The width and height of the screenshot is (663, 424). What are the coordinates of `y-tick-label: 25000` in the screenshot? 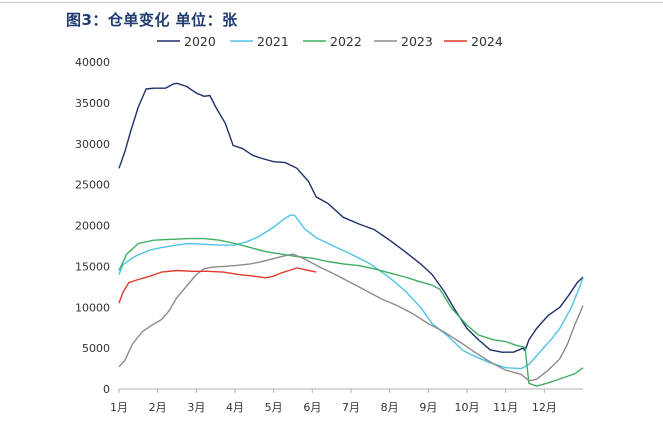 It's located at (92, 185).